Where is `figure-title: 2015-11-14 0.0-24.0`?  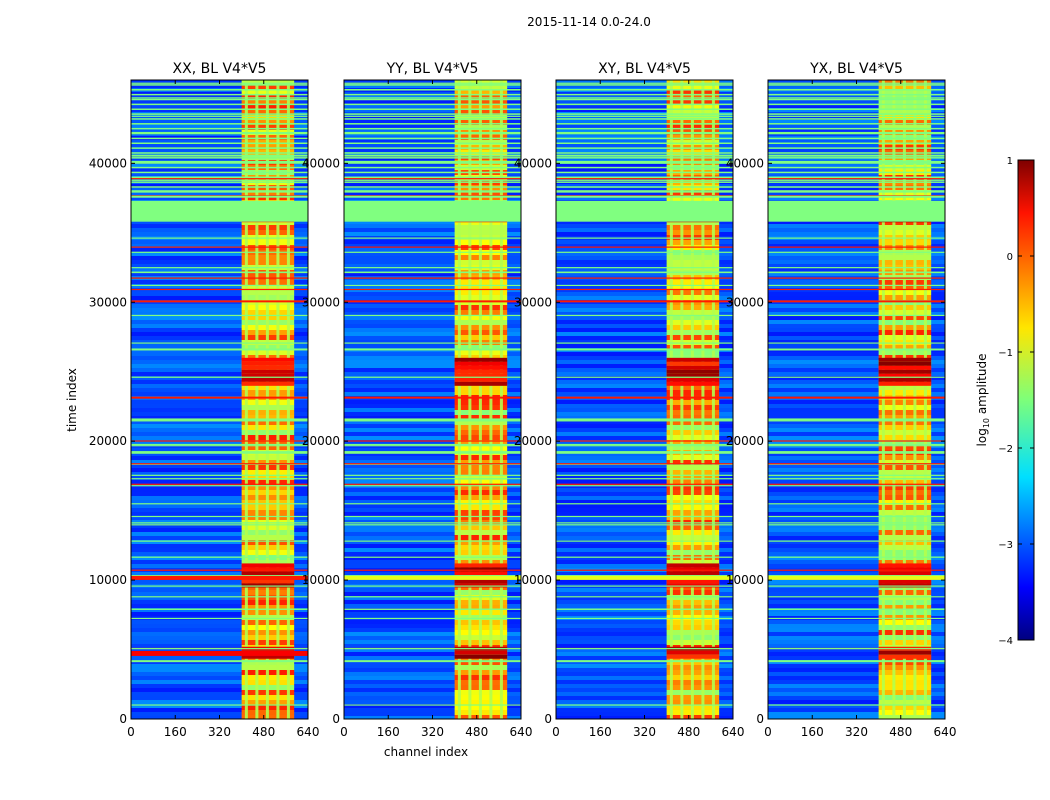 figure-title: 2015-11-14 0.0-24.0 is located at coordinates (589, 22).